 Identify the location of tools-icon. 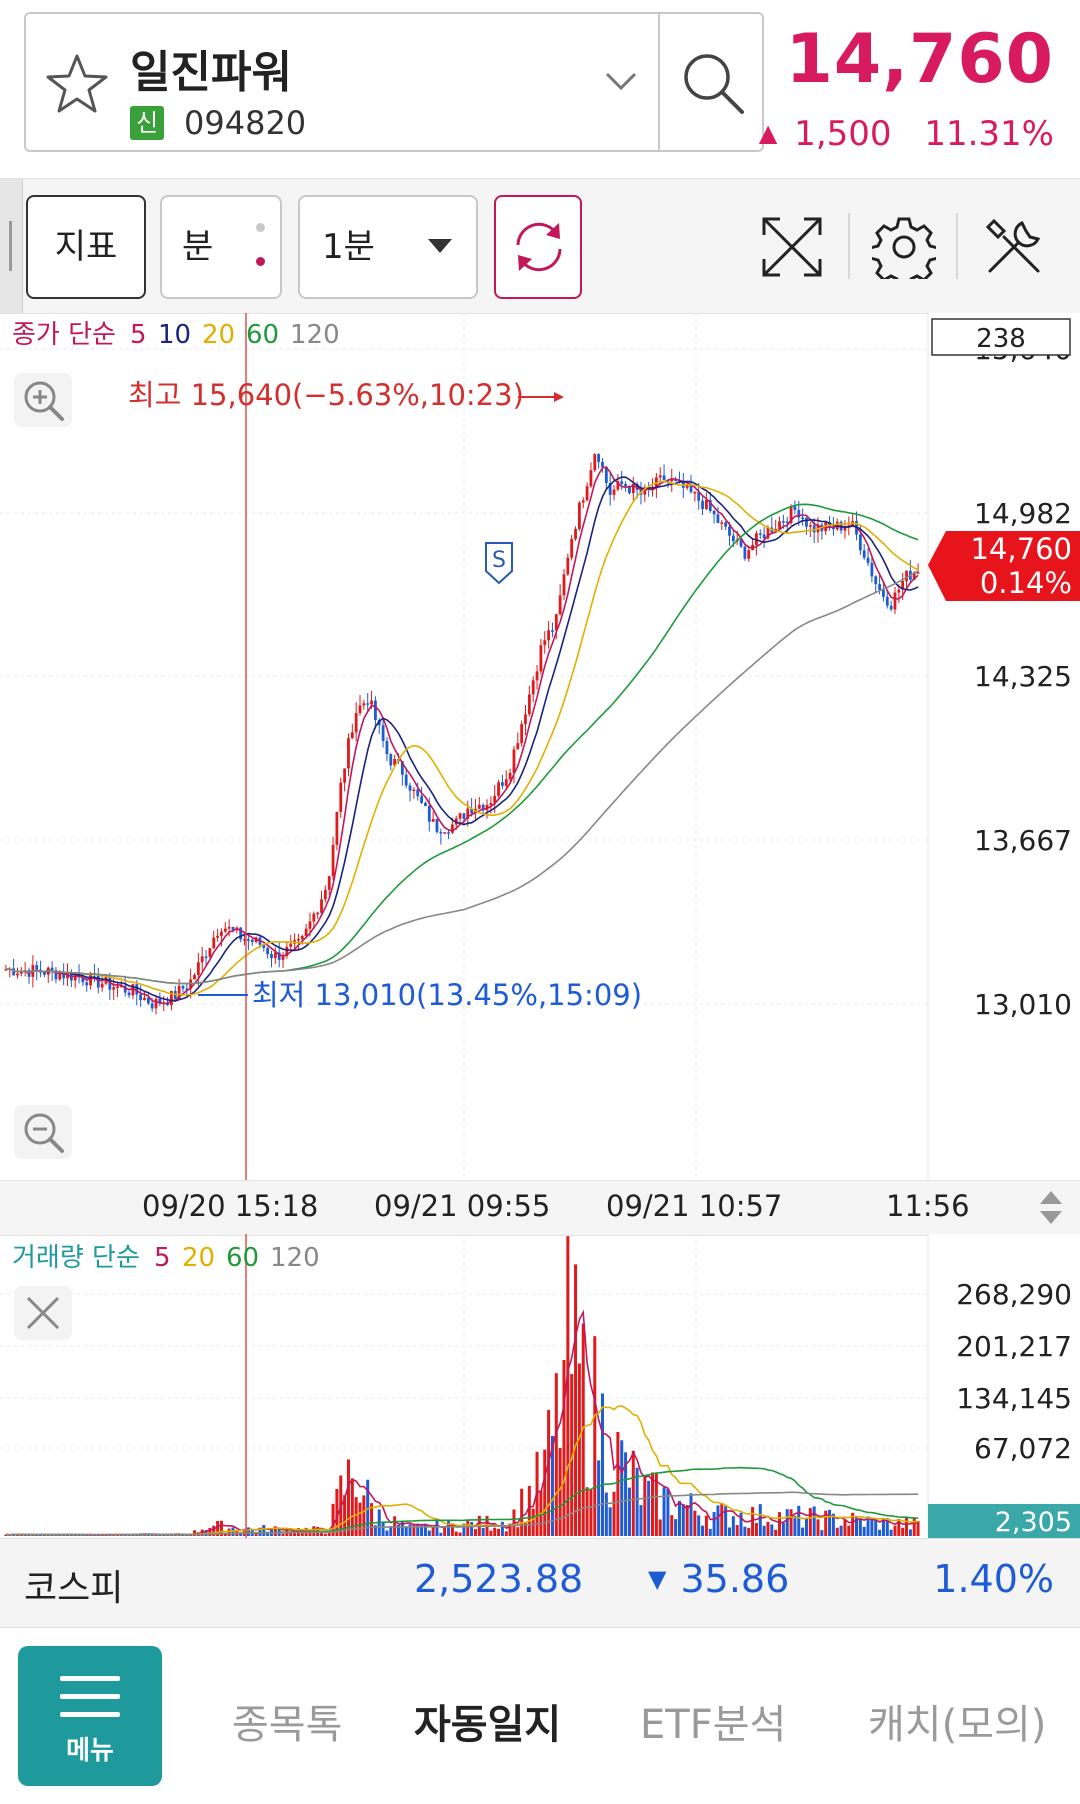
(1014, 247).